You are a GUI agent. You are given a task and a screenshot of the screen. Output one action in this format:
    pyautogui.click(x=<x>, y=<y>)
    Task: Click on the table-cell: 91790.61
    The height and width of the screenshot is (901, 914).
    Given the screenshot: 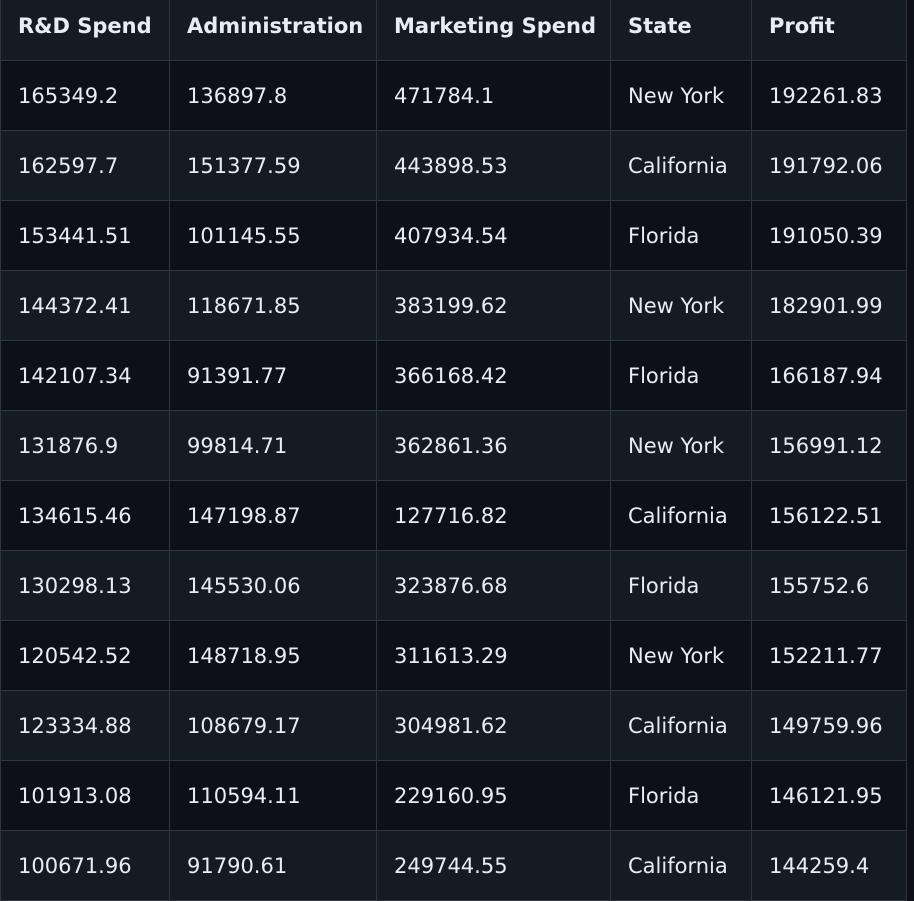 What is the action you would take?
    pyautogui.click(x=273, y=865)
    